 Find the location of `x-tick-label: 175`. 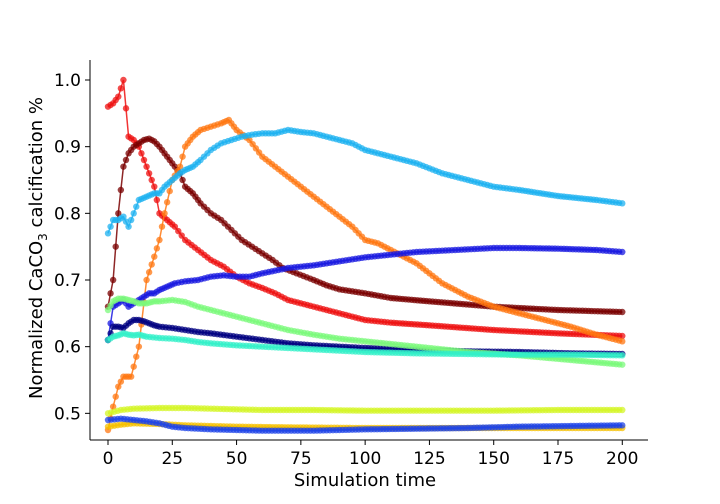

x-tick-label: 175 is located at coordinates (558, 459).